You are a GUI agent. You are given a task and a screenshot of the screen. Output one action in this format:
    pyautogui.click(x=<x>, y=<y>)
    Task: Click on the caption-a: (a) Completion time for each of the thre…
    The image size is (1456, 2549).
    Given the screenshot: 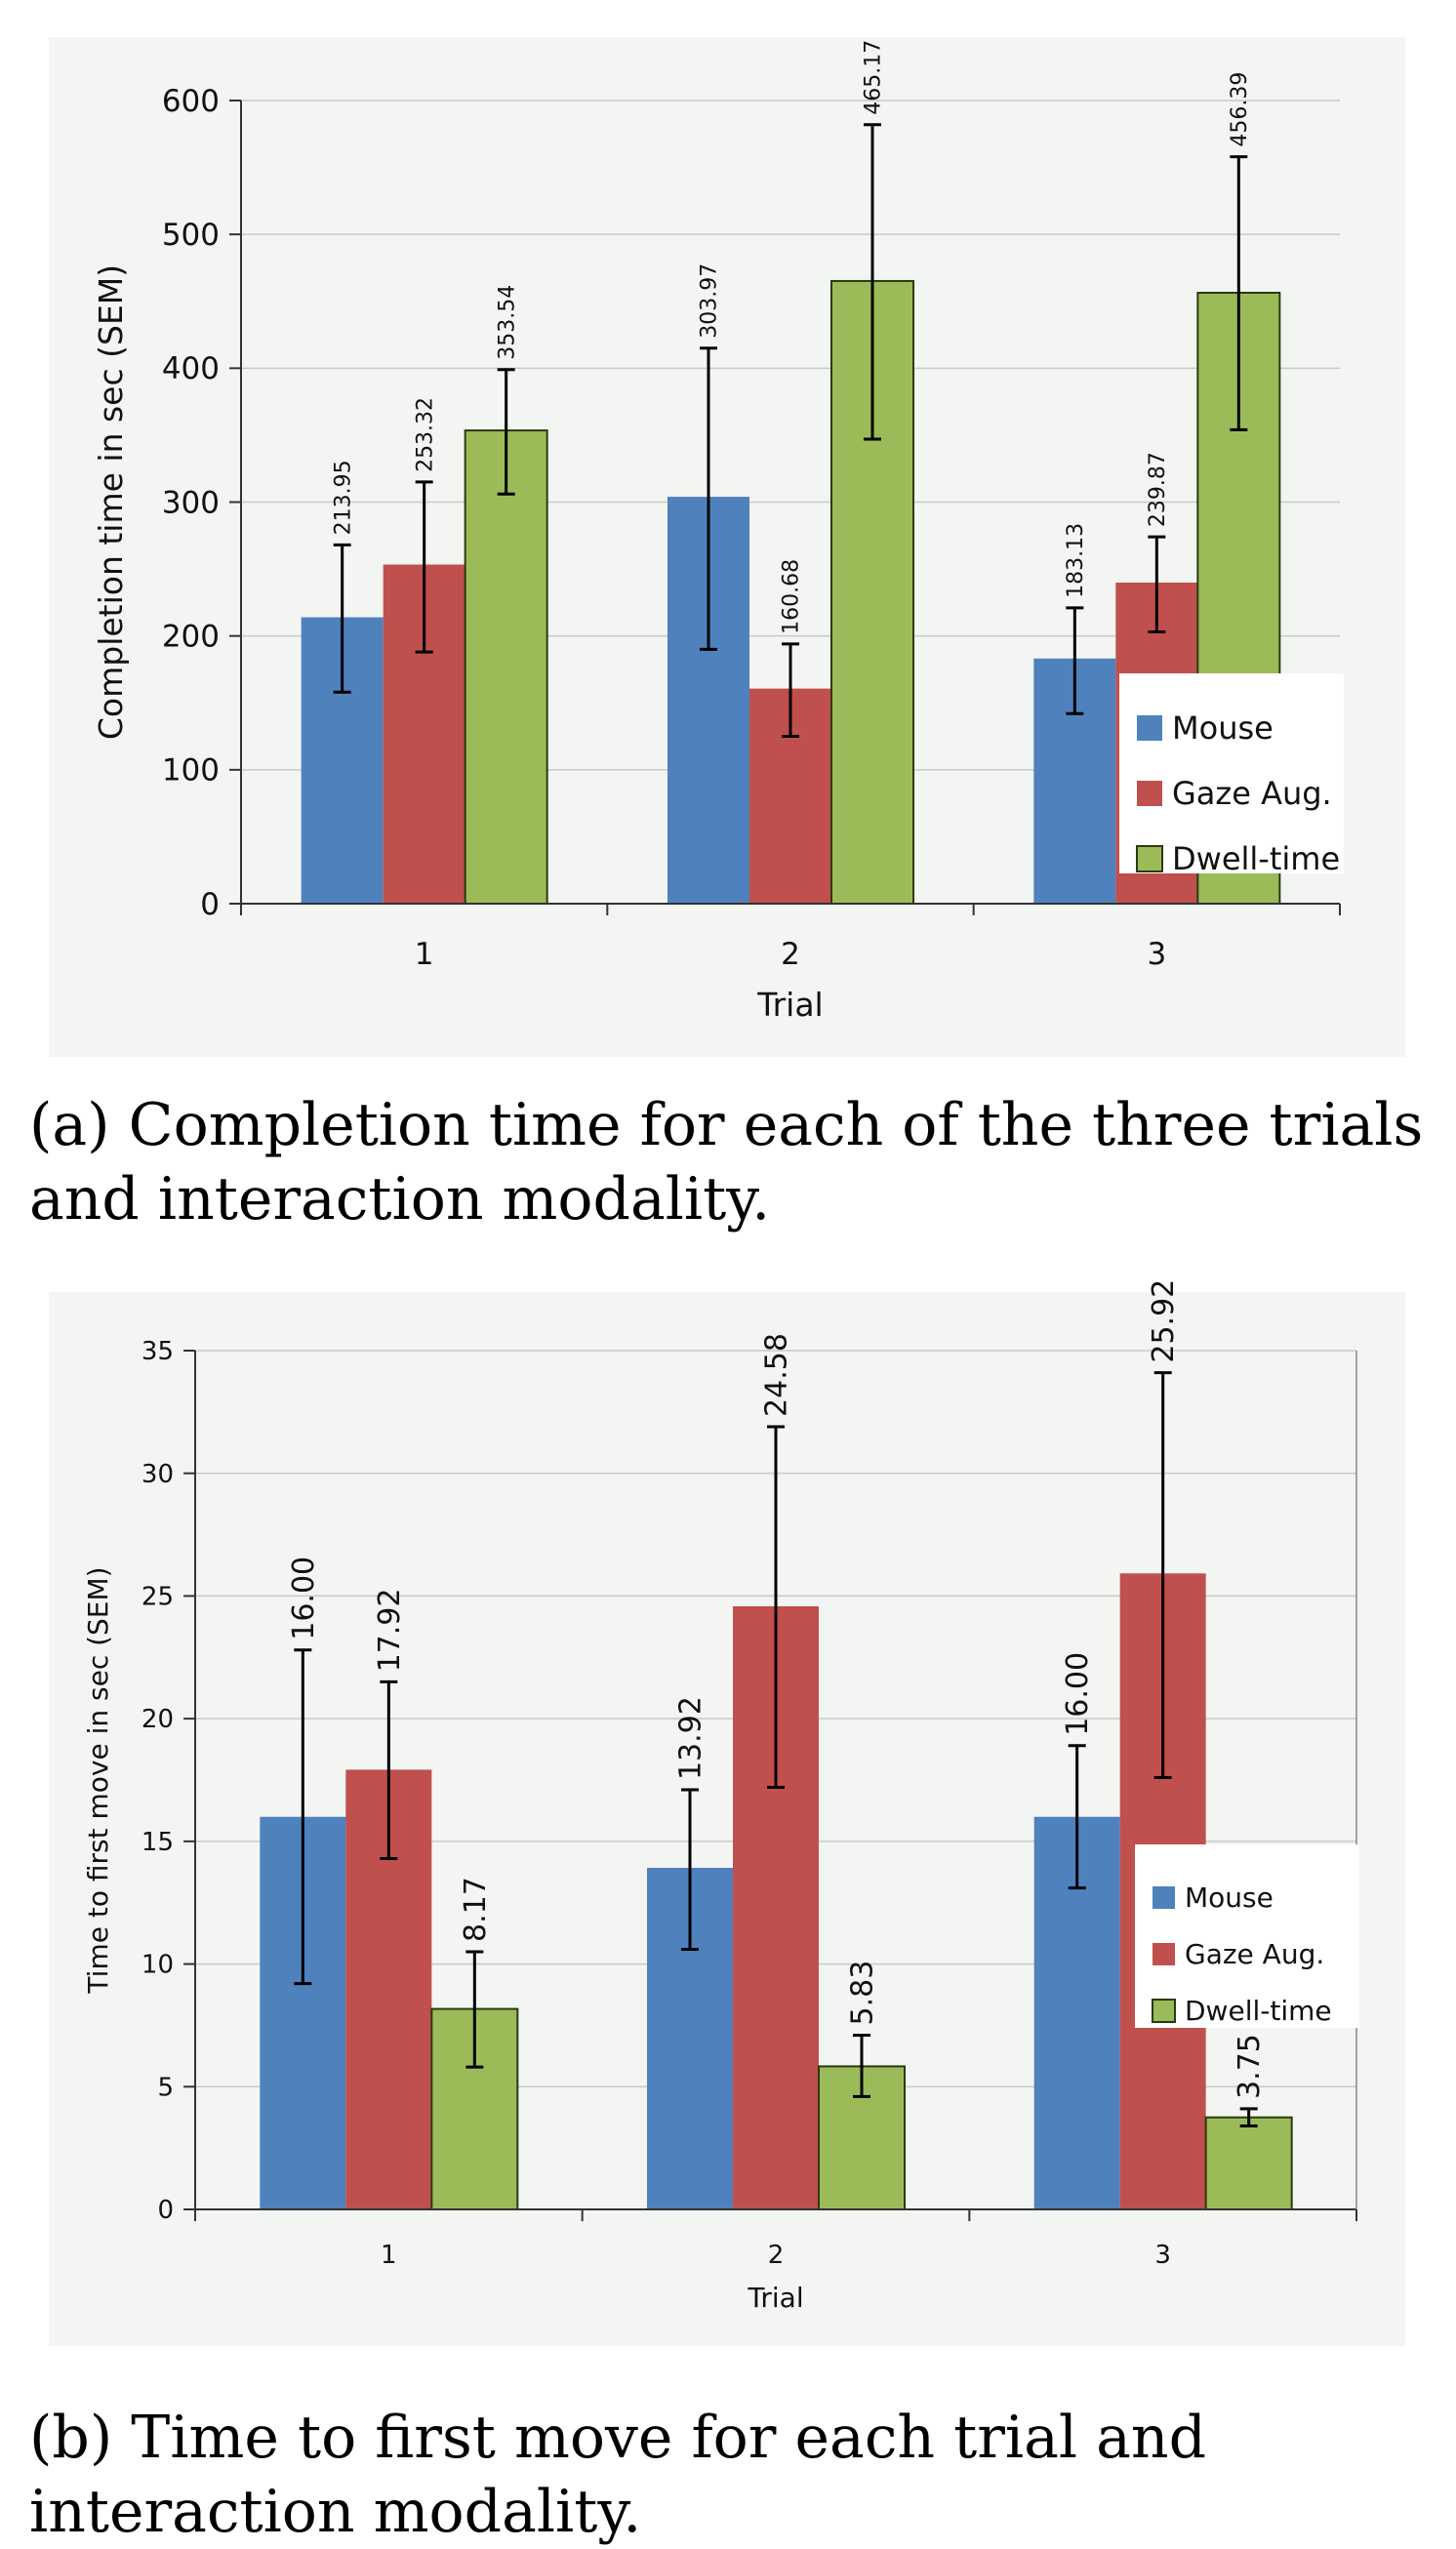 What is the action you would take?
    pyautogui.click(x=726, y=1163)
    